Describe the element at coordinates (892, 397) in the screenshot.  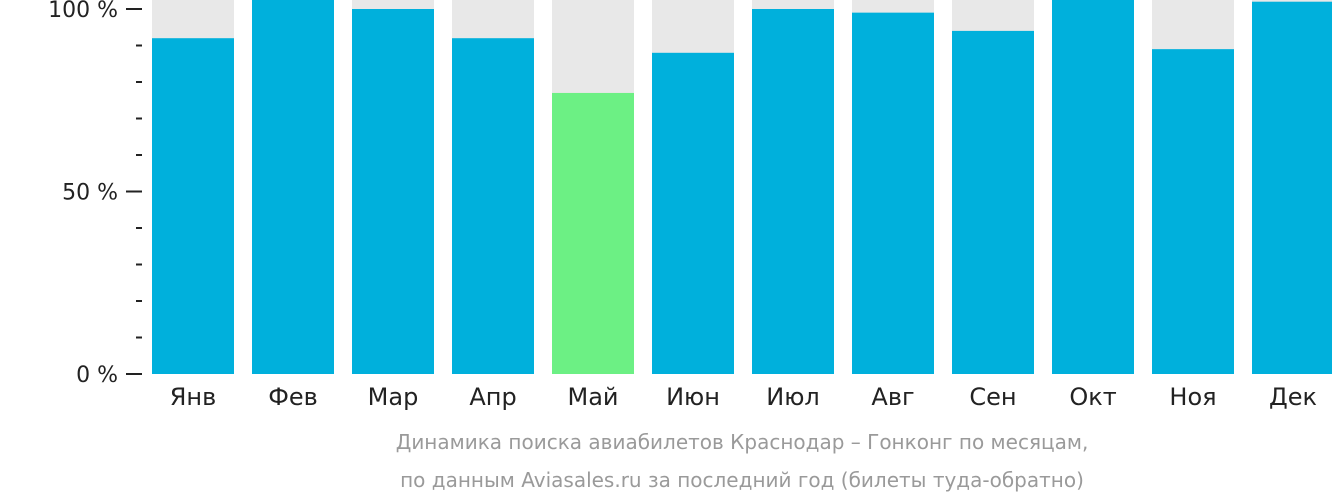
I see `x-tick-label-8: Авг` at that location.